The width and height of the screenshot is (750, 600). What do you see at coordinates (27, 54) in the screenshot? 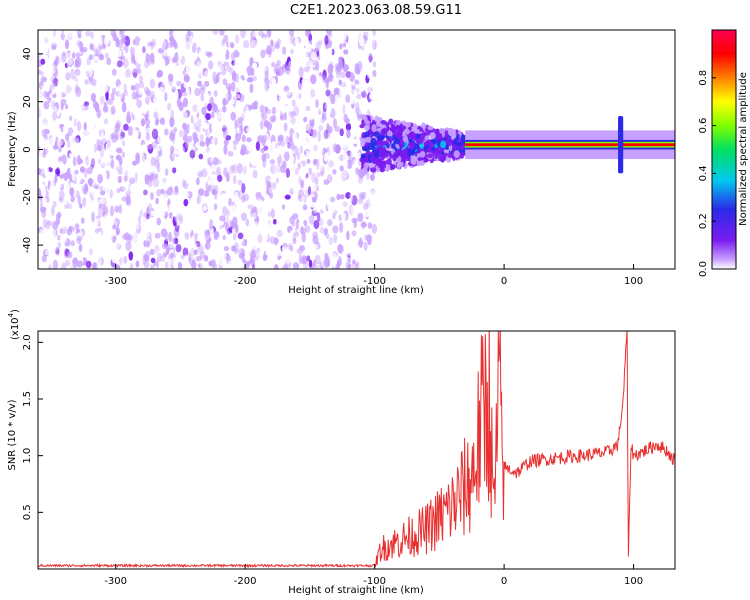
I see `y-tick-label: 40` at bounding box center [27, 54].